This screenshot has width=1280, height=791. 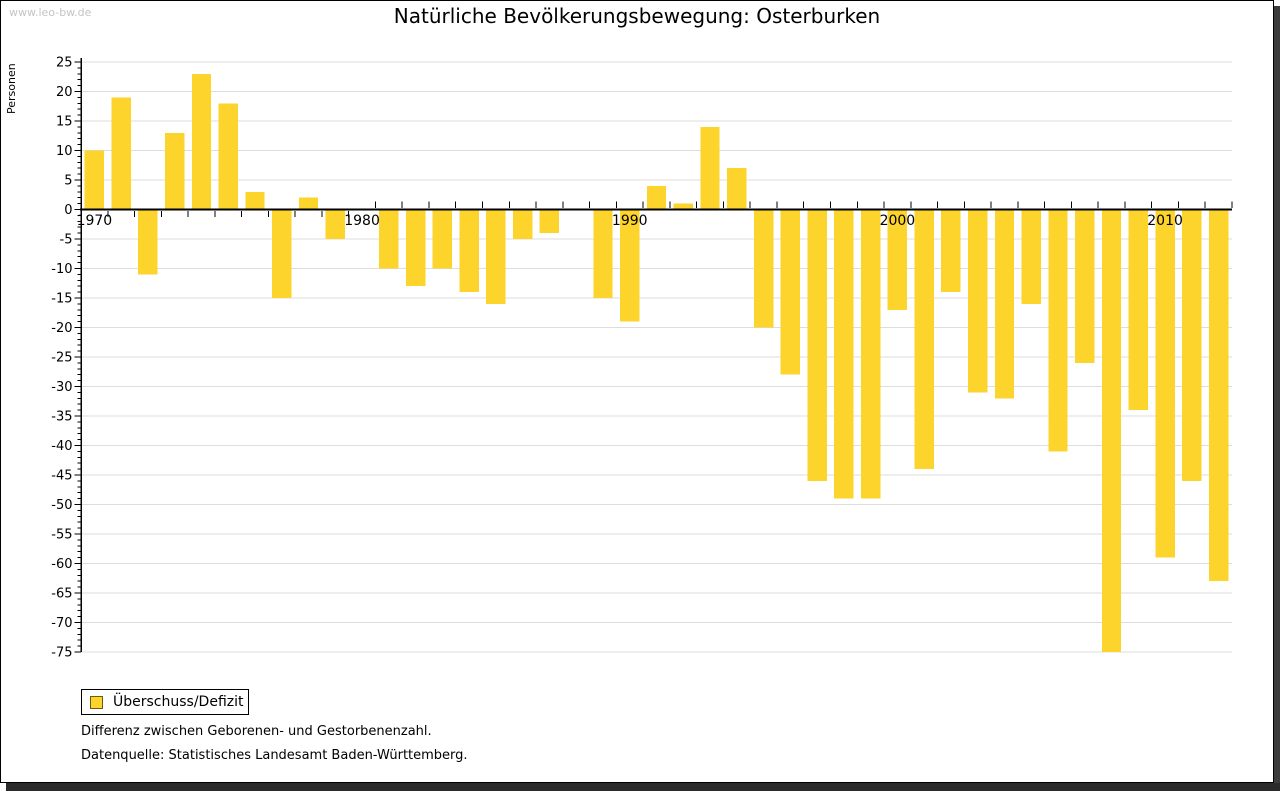 What do you see at coordinates (61, 328) in the screenshot?
I see `y-tick-label: -20` at bounding box center [61, 328].